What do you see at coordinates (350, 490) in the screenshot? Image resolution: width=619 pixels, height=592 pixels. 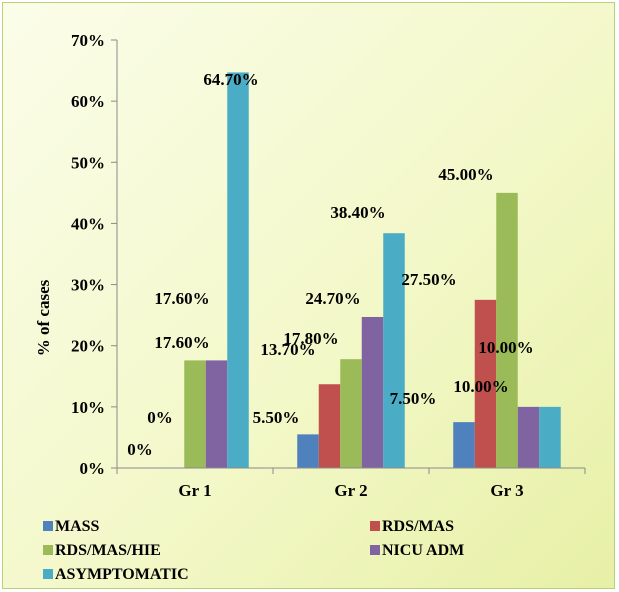 I see `category-label: Gr 2` at bounding box center [350, 490].